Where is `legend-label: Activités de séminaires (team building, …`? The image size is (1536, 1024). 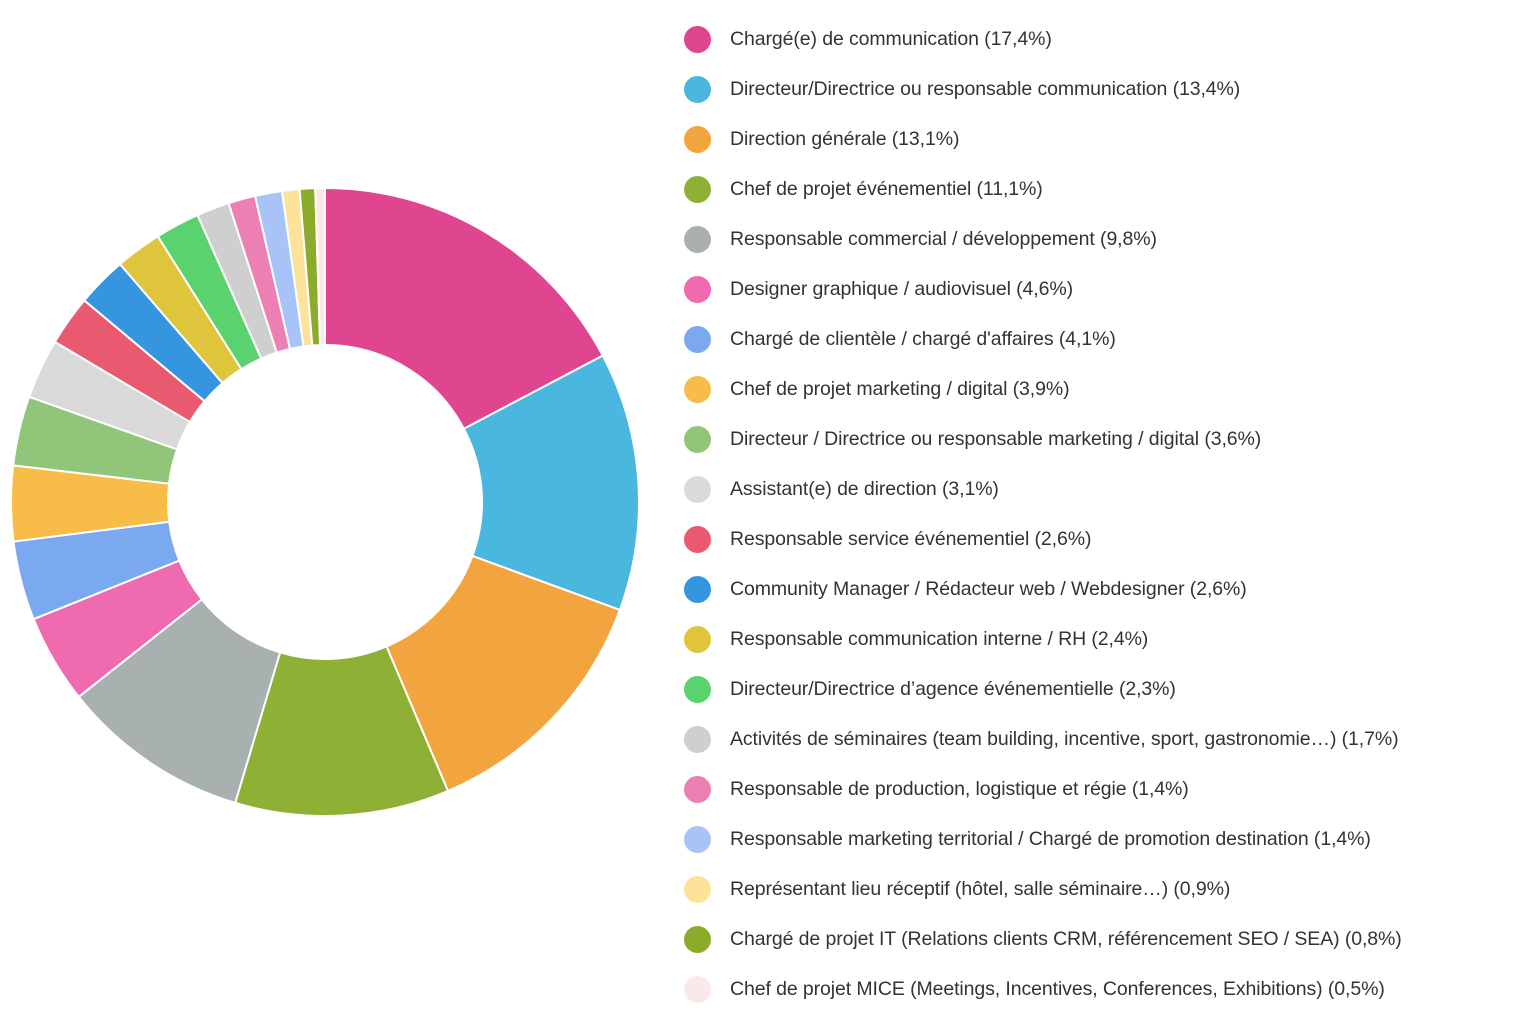
legend-label: Activités de séminaires (team building, … is located at coordinates (1064, 738).